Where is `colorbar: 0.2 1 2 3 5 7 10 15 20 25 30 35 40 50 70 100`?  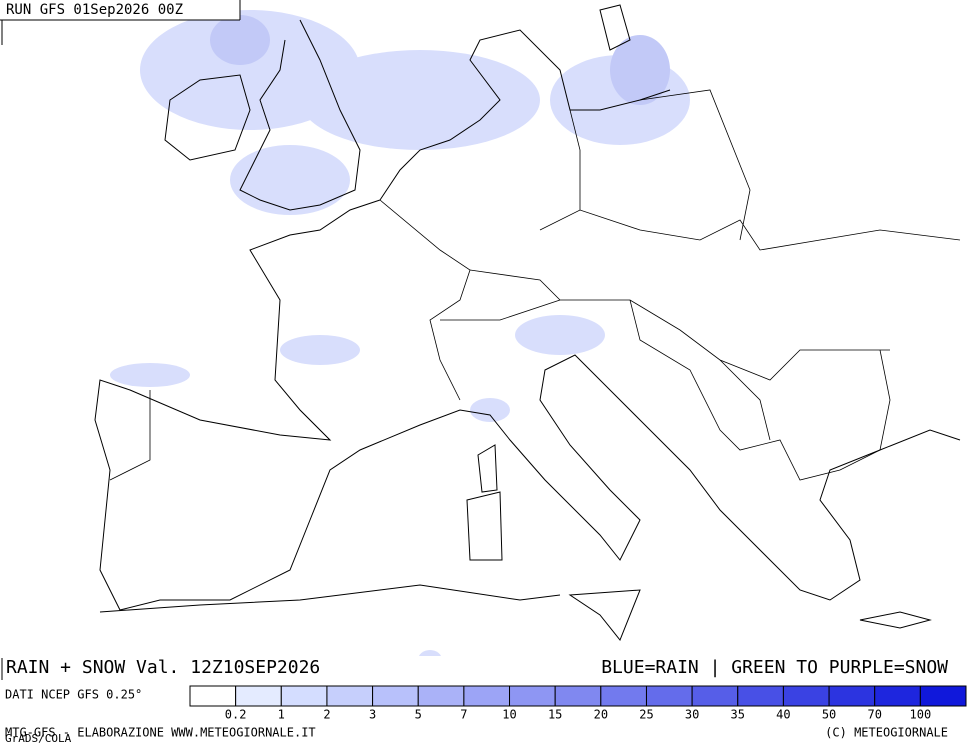 colorbar: 0.2 1 2 3 5 7 10 15 20 25 30 35 40 50 70 100 is located at coordinates (578, 703).